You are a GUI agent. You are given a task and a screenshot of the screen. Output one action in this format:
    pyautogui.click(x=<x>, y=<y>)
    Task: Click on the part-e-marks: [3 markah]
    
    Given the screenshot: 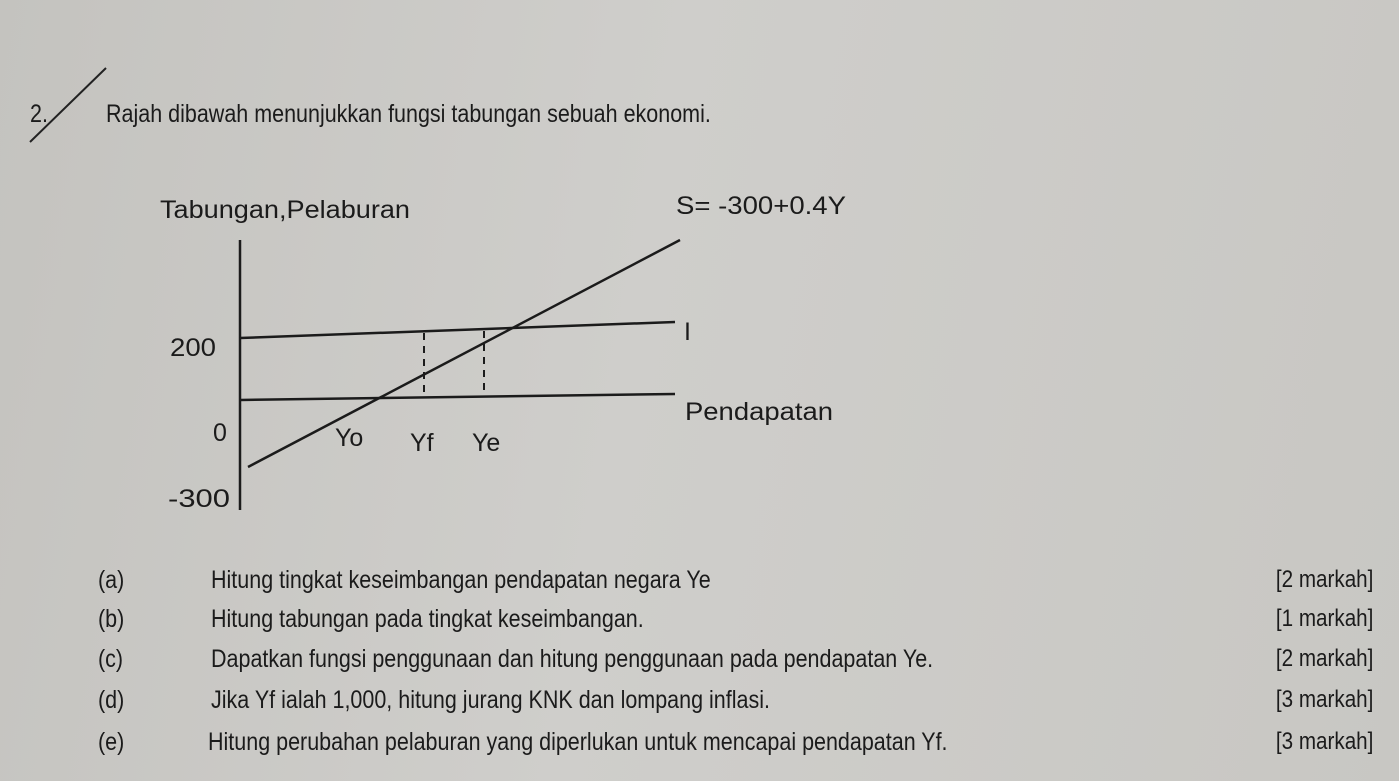 What is the action you would take?
    pyautogui.click(x=1324, y=741)
    